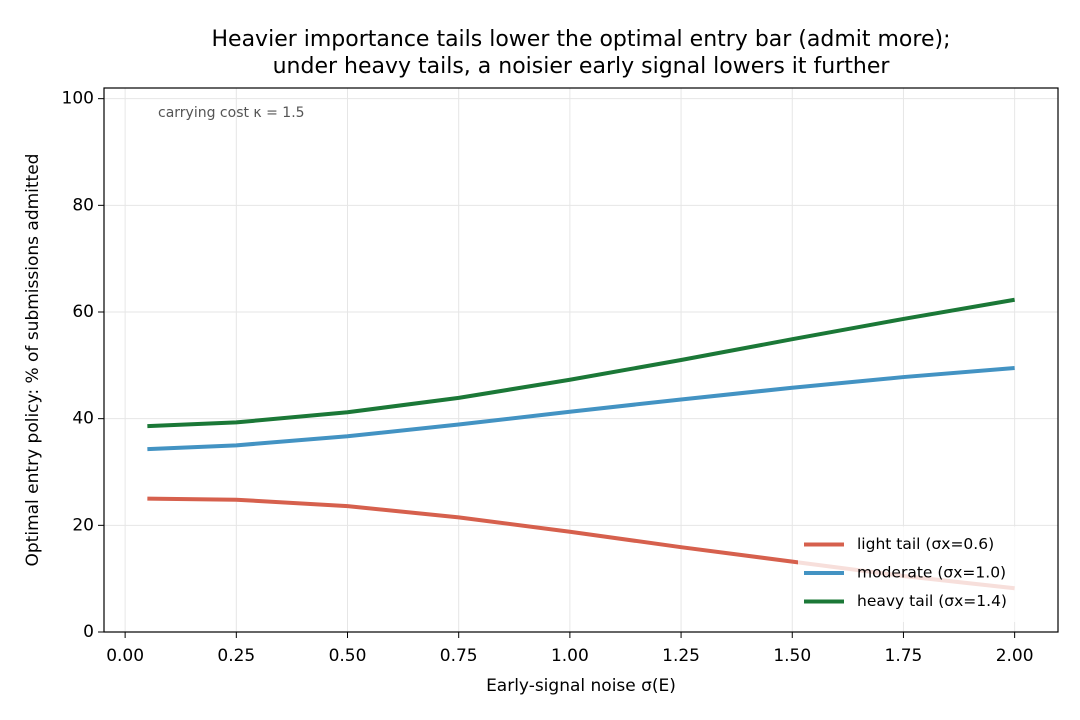 The image size is (1080, 720). Describe the element at coordinates (83, 419) in the screenshot. I see `y-tick-label: 40` at that location.